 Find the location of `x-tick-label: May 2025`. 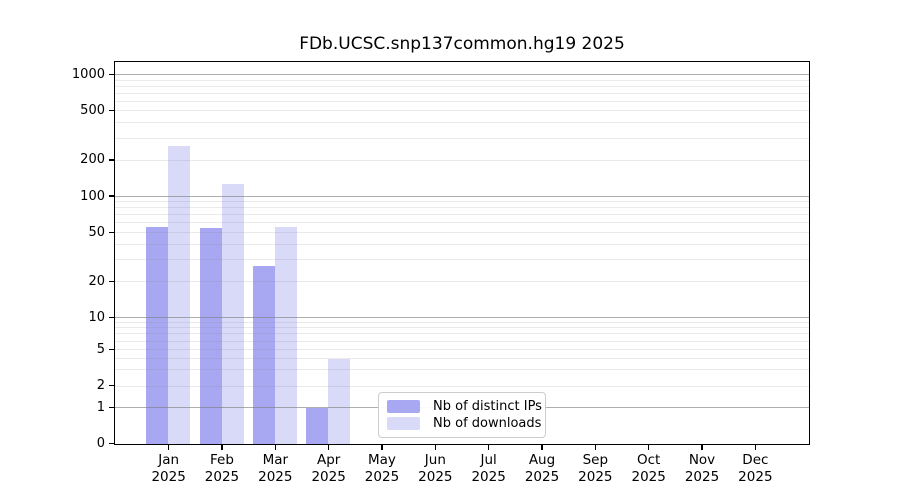

x-tick-label: May 2025 is located at coordinates (382, 469).